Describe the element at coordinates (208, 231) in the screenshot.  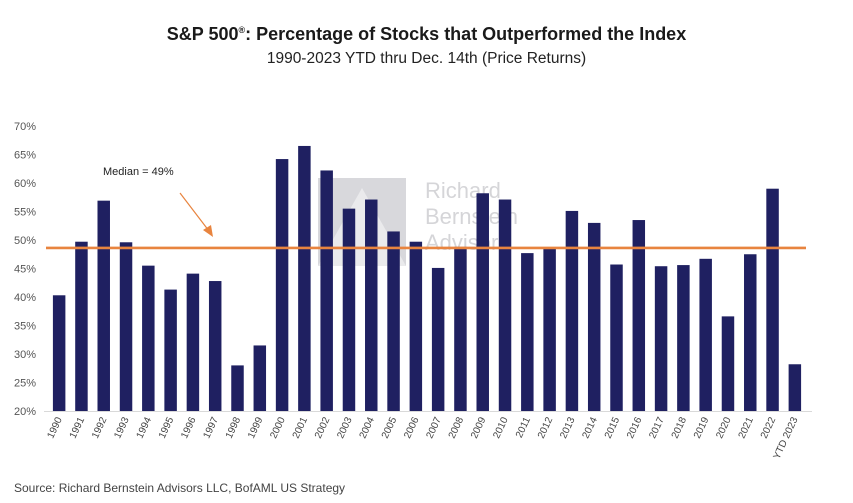
I see `median-arrow-head` at that location.